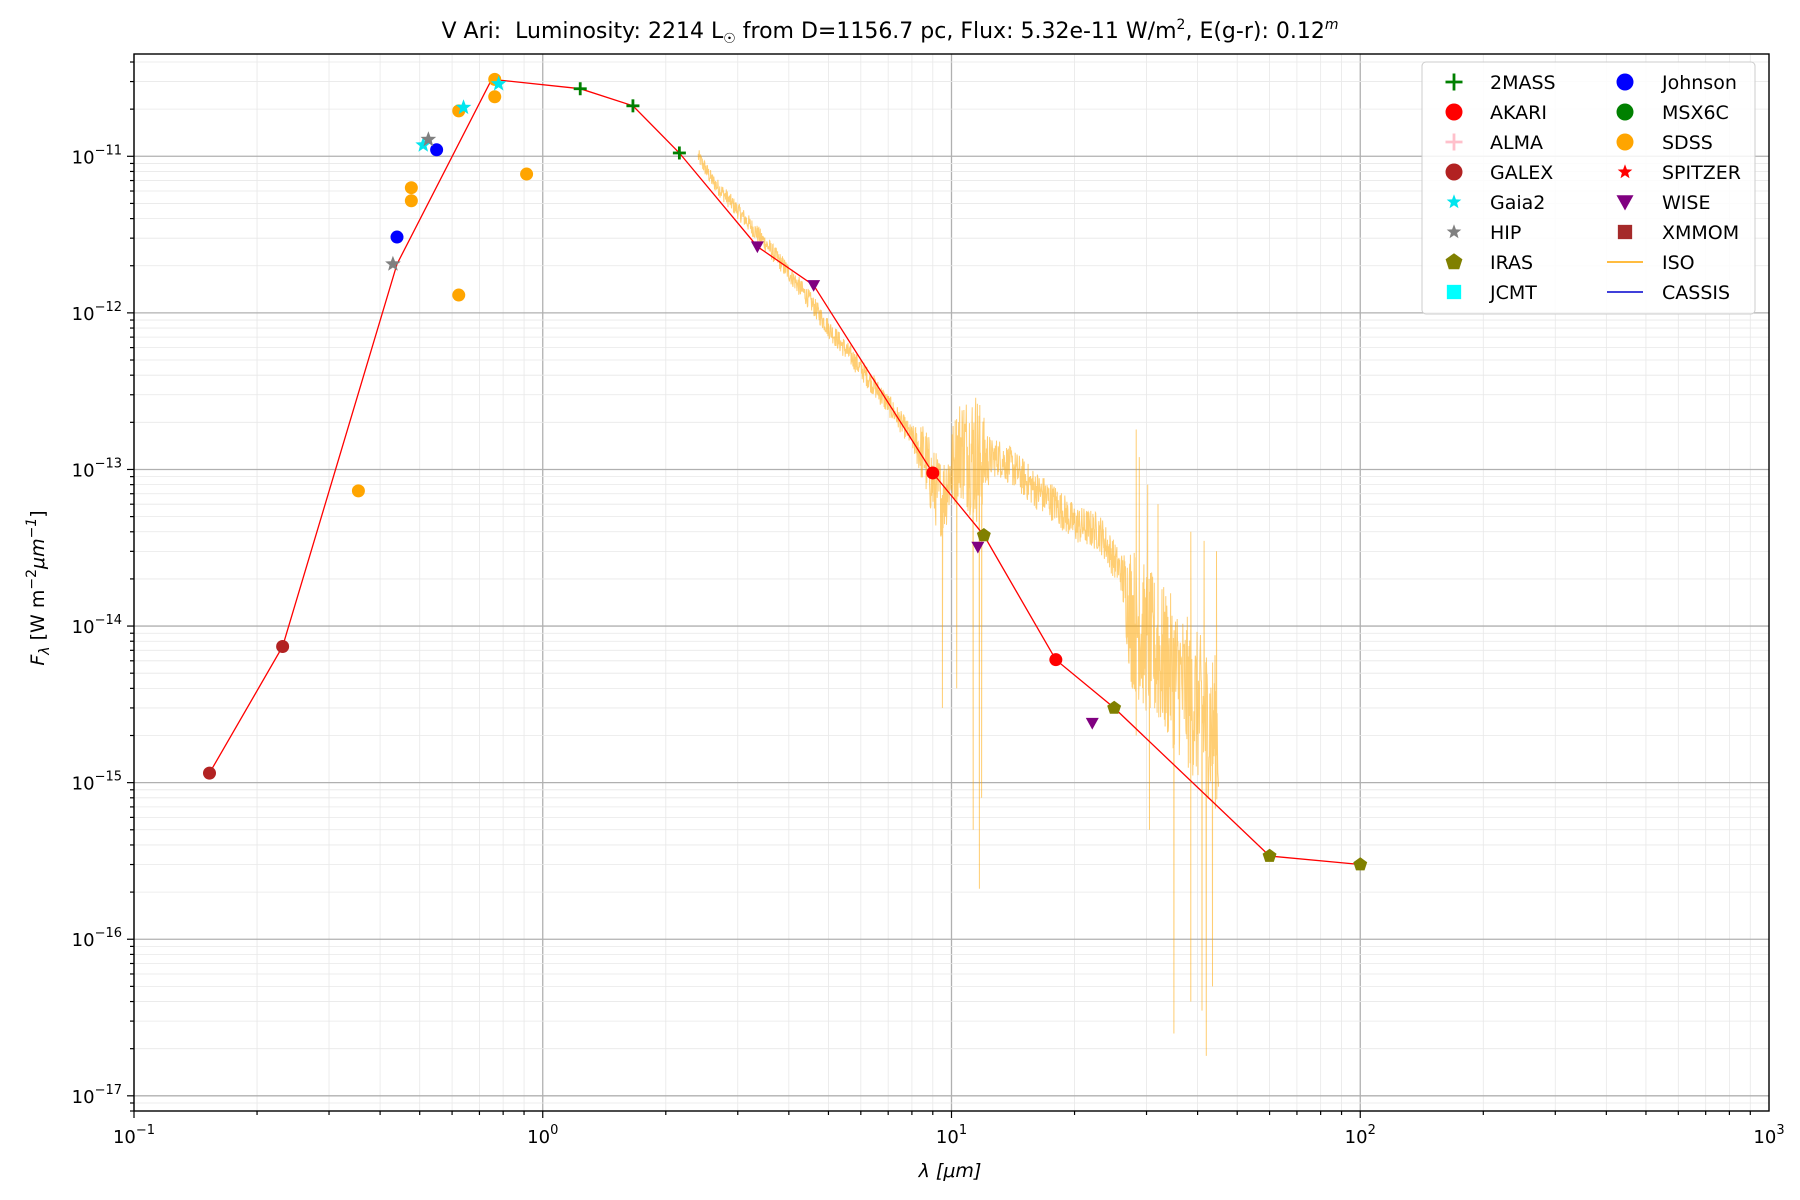 Image resolution: width=1800 pixels, height=1200 pixels. Describe the element at coordinates (1625, 232) in the screenshot. I see `legend-marker-xmmom` at that location.